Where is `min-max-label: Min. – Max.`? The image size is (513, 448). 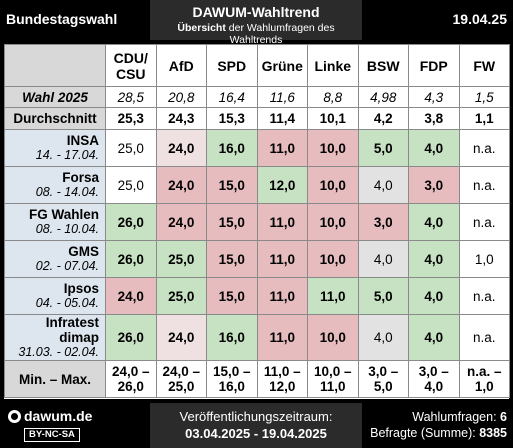
min-max-label: Min. – Max. is located at coordinates (55, 379).